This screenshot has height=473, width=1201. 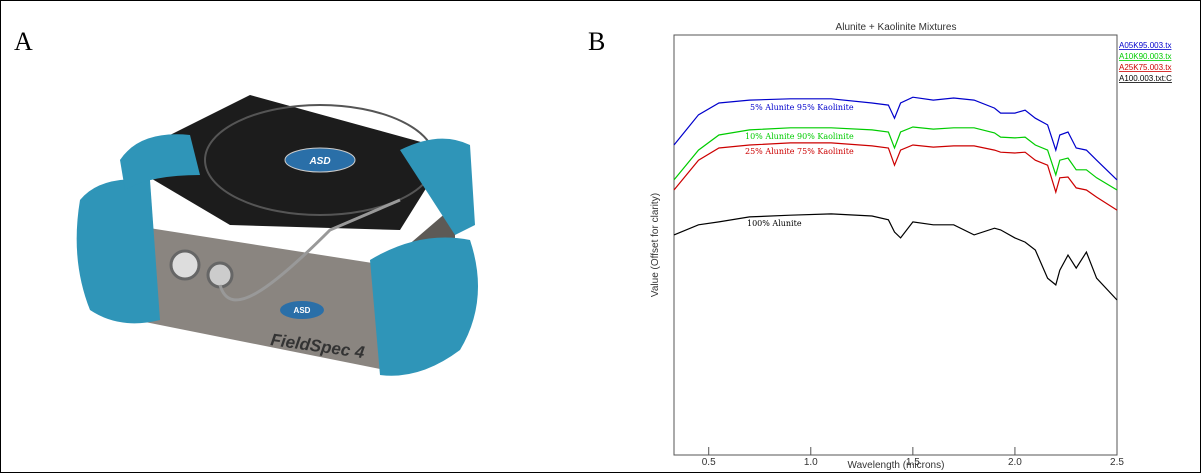 What do you see at coordinates (811, 462) in the screenshot?
I see `x-tick-label: 1.0` at bounding box center [811, 462].